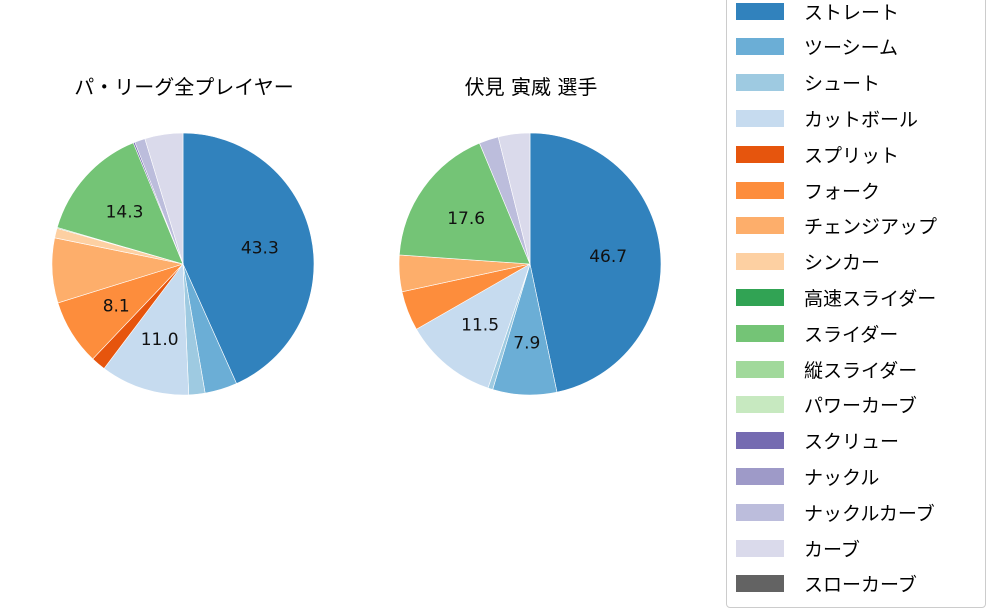 The height and width of the screenshot is (608, 1000). Describe the element at coordinates (851, 334) in the screenshot. I see `legend-label: スライダー` at that location.